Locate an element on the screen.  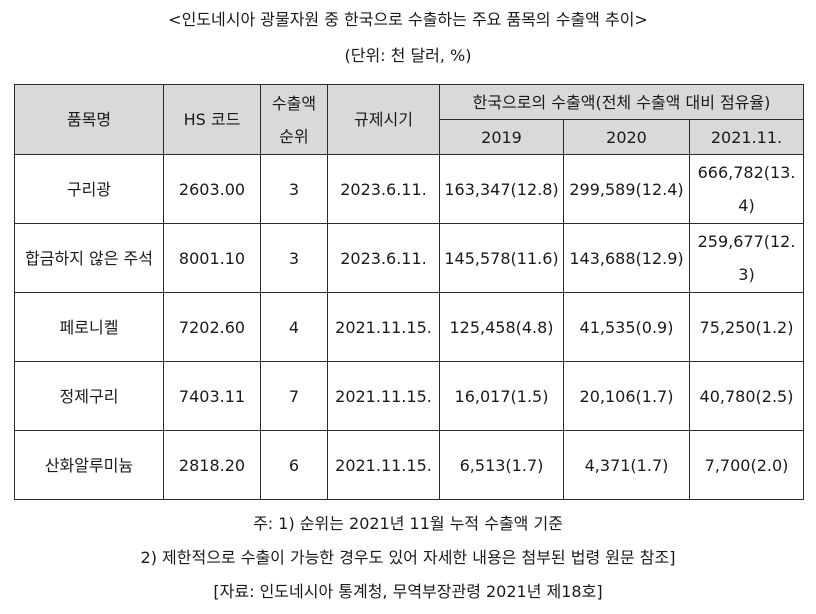
cell-2021: 259,677(12.3) is located at coordinates (746, 258).